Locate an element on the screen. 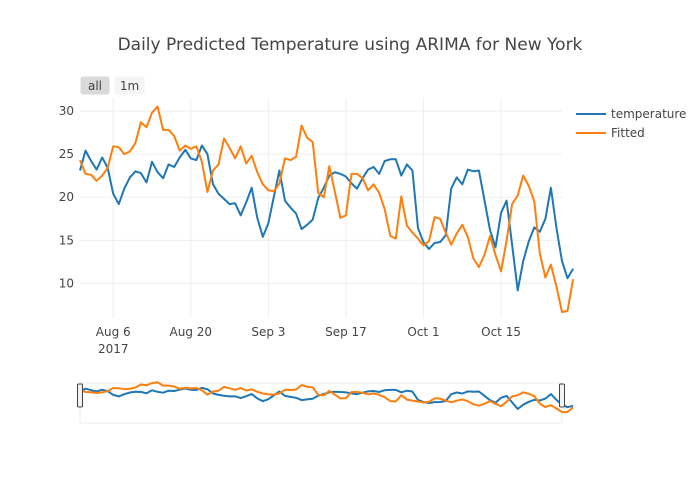 The image size is (700, 500). range-button-all: all is located at coordinates (95, 85).